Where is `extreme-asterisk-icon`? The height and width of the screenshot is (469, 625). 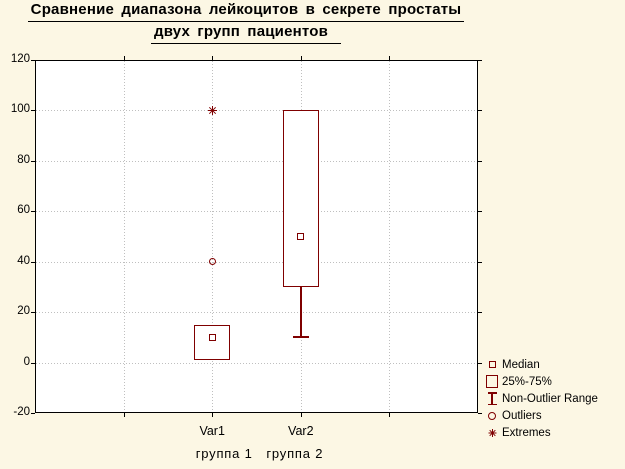 extreme-asterisk-icon is located at coordinates (492, 432).